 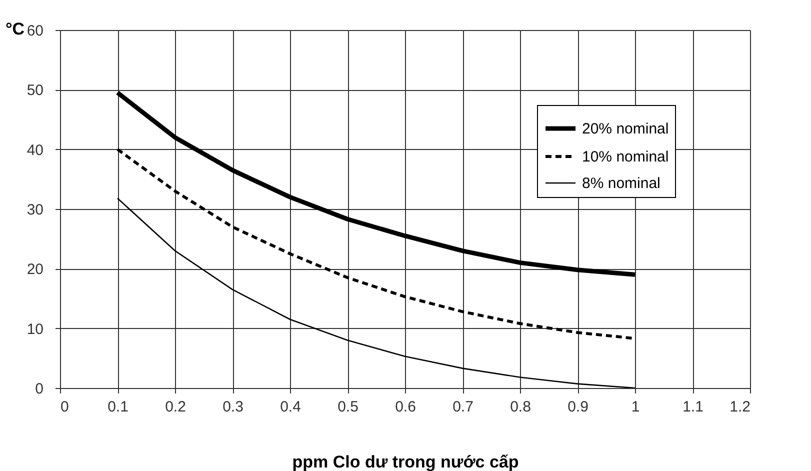 What do you see at coordinates (463, 407) in the screenshot?
I see `x-tick-label: 0.7` at bounding box center [463, 407].